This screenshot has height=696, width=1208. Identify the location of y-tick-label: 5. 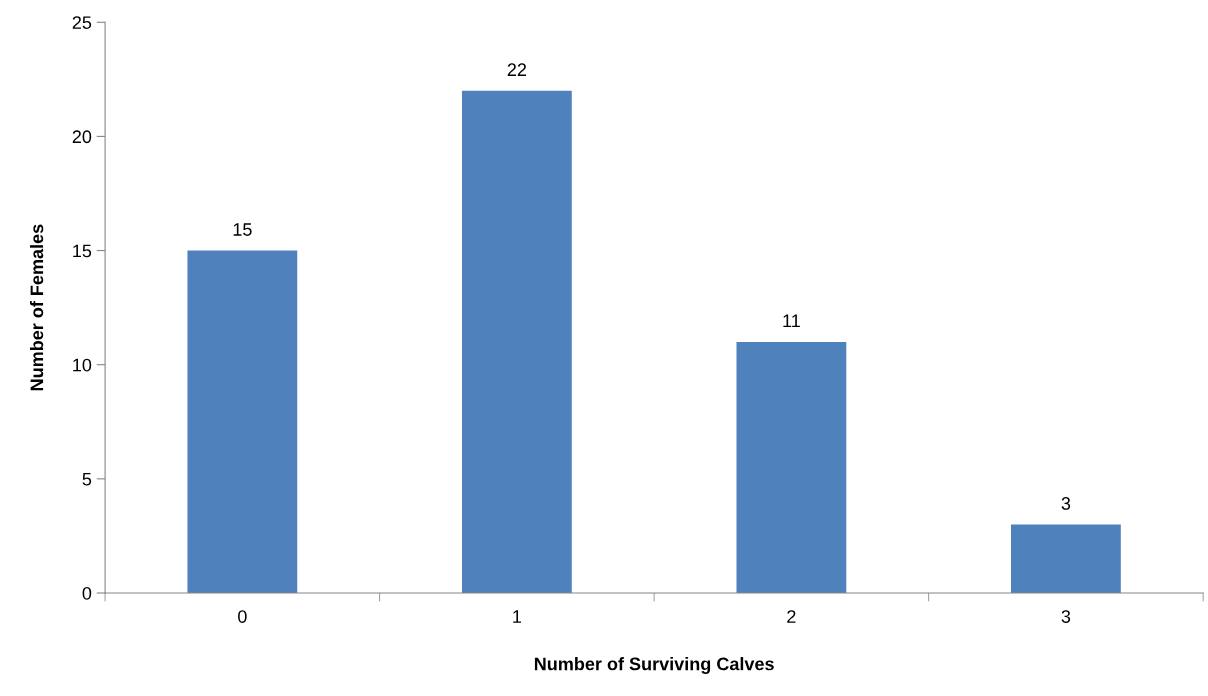
(87, 479).